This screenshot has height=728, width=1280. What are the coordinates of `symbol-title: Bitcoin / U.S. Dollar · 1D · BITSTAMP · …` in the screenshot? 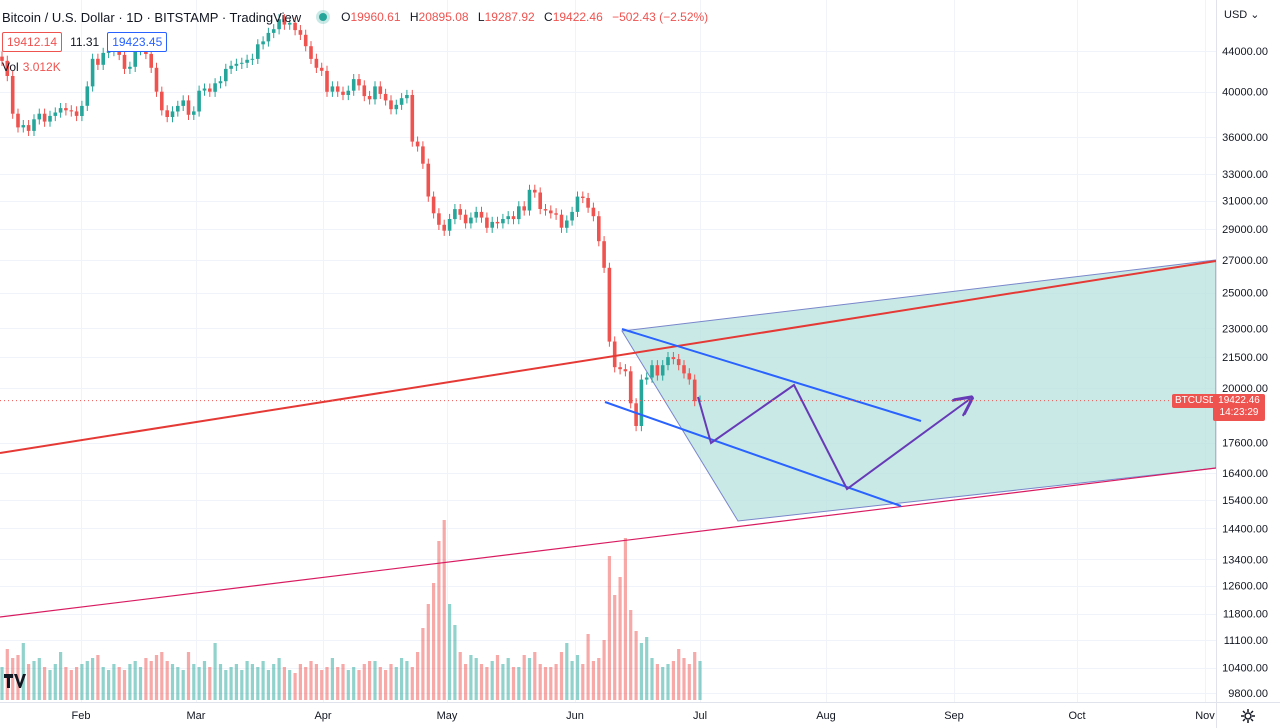 It's located at (152, 17).